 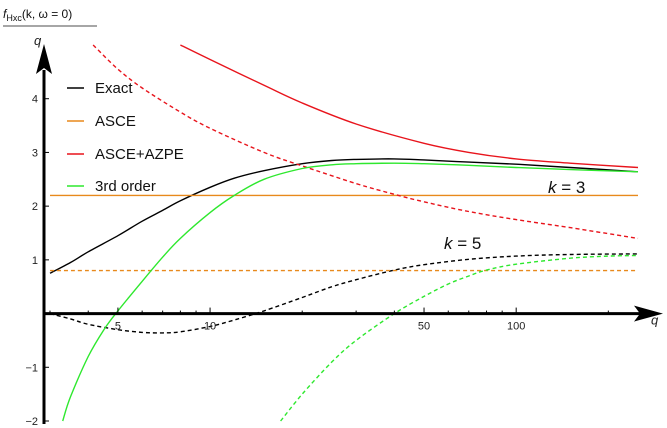 I want to click on chart-title: fHxc(k, ω = 0), so click(x=50, y=17).